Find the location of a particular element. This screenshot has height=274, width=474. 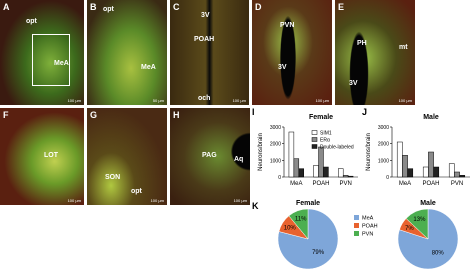

legend-label: Double-labeled is located at coordinates (337, 148).